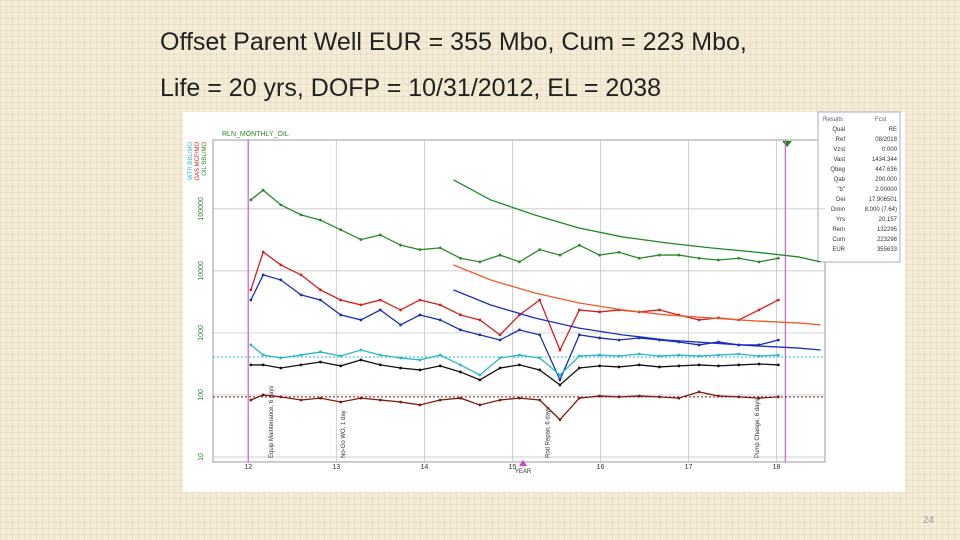 The width and height of the screenshot is (960, 540). I want to click on panel-key: Qbeg, so click(837, 170).